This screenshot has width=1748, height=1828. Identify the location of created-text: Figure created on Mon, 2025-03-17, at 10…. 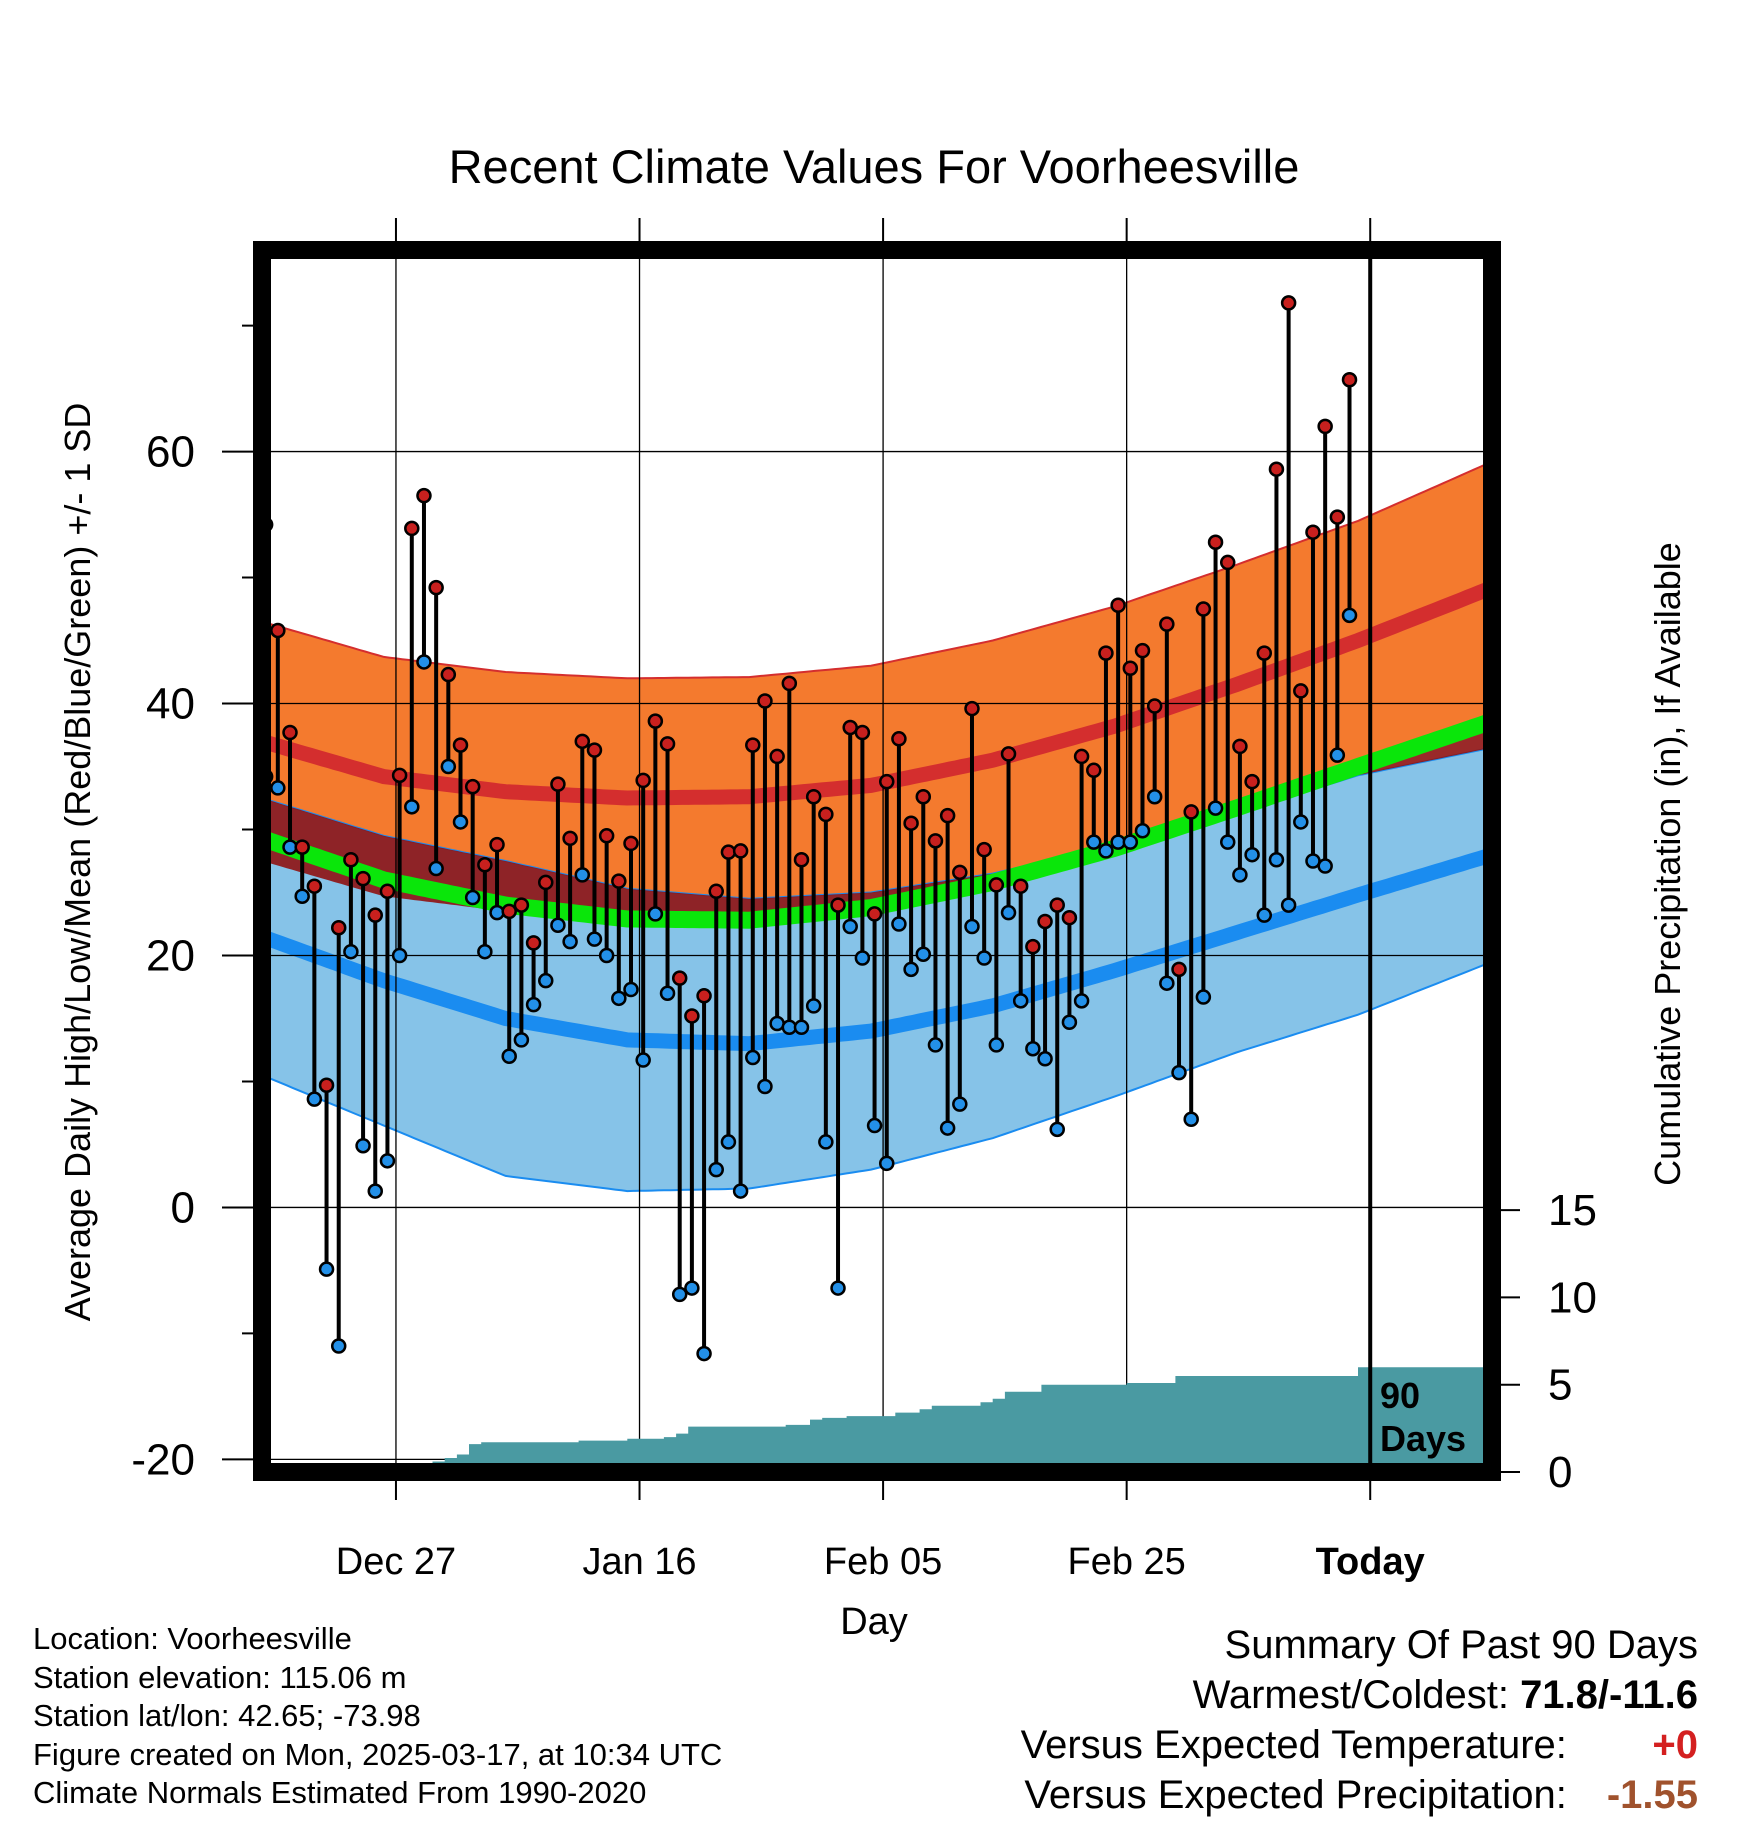
(378, 1754).